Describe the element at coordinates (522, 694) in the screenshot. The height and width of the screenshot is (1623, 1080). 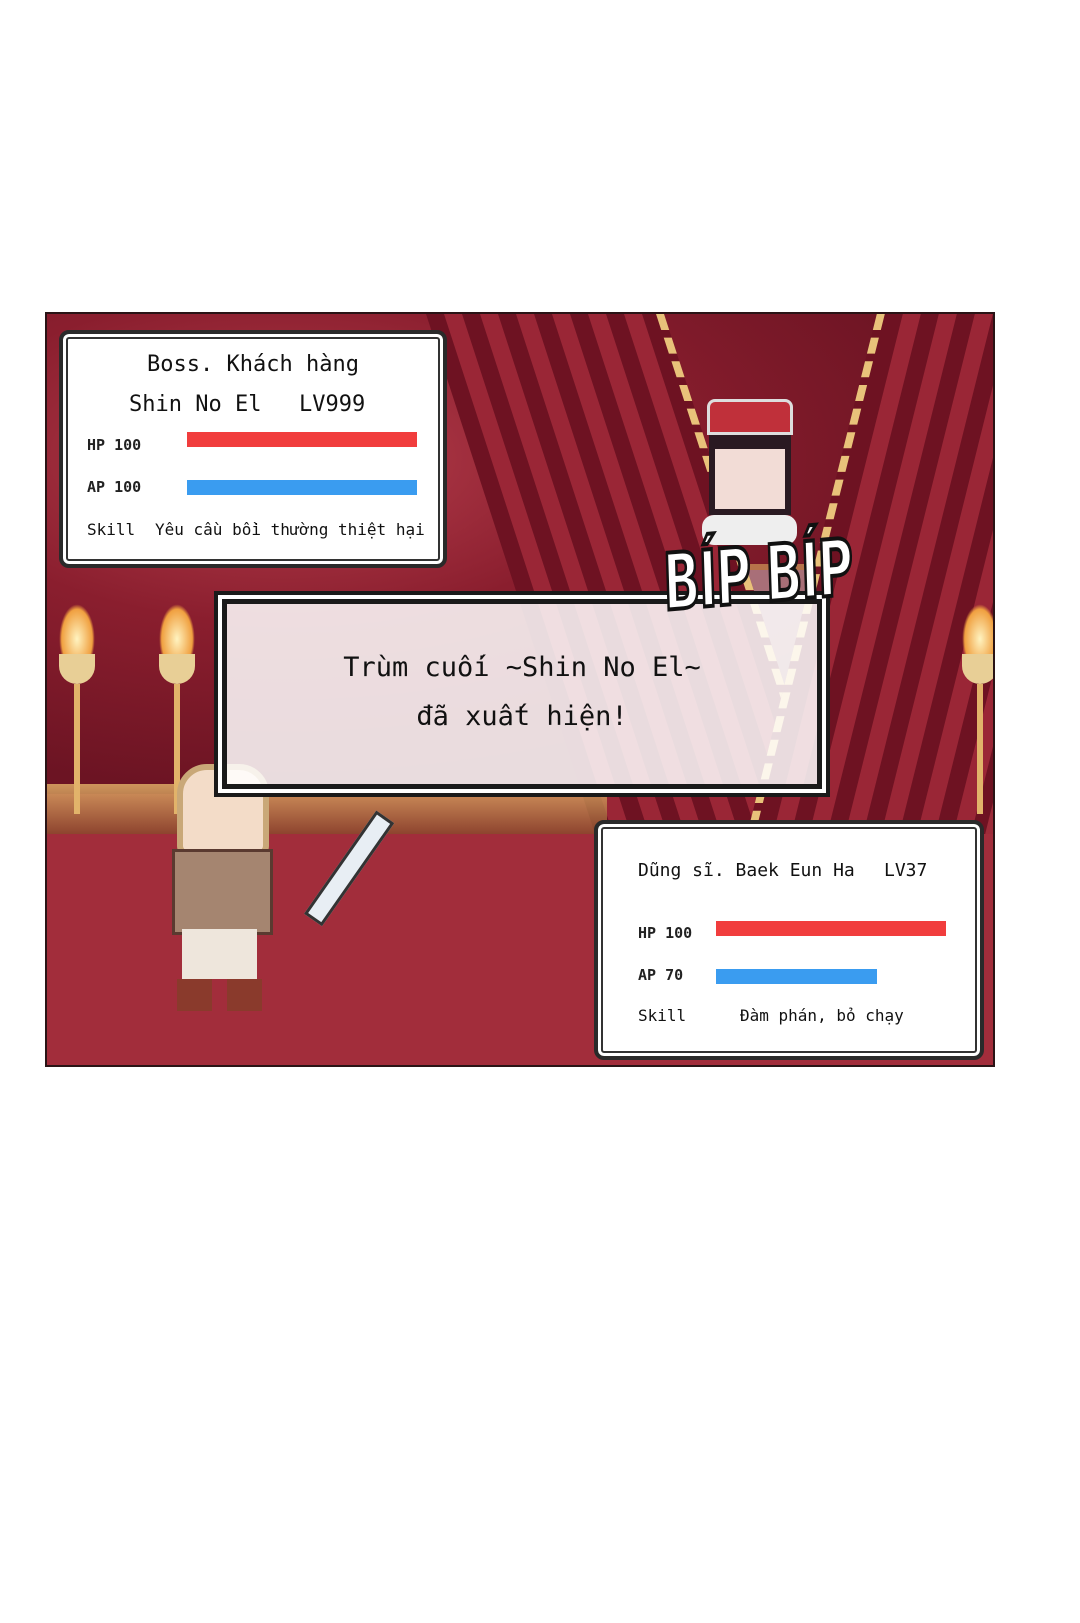
I see `dialog-box: Trùm cuối ~Shin No El~ đã xuất hiện!` at that location.